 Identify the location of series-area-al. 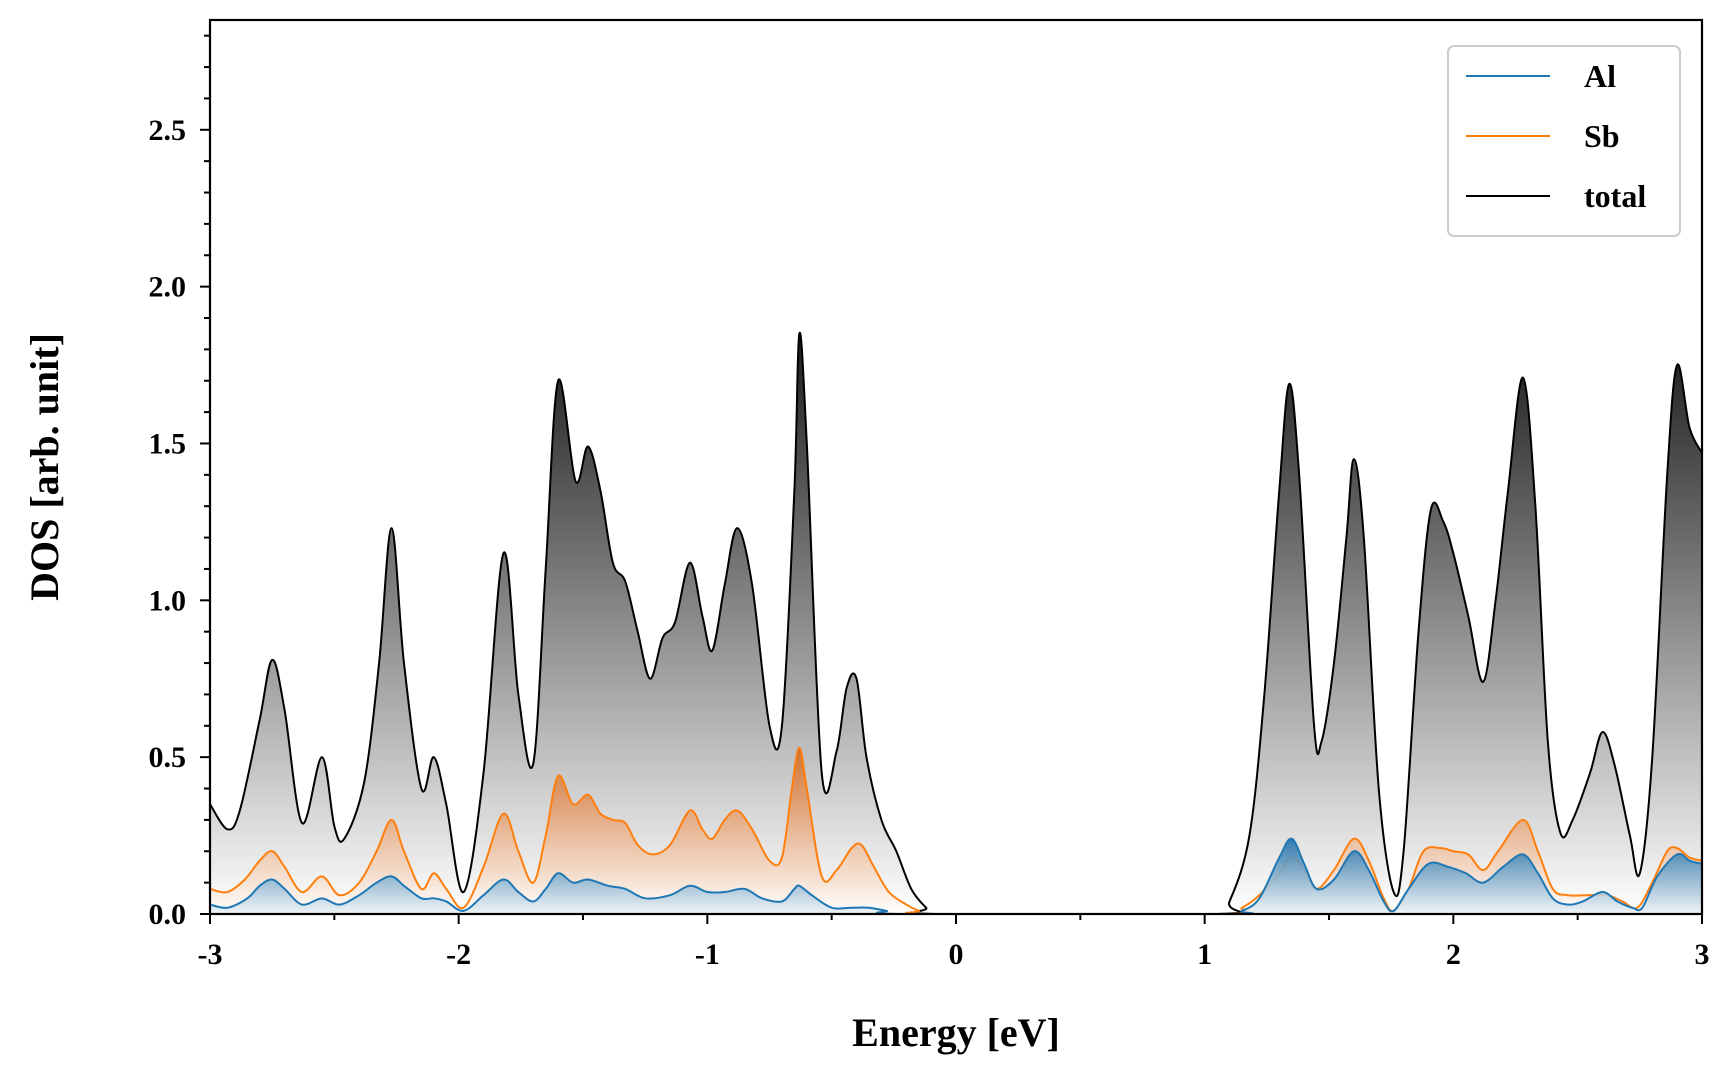
(956, 876).